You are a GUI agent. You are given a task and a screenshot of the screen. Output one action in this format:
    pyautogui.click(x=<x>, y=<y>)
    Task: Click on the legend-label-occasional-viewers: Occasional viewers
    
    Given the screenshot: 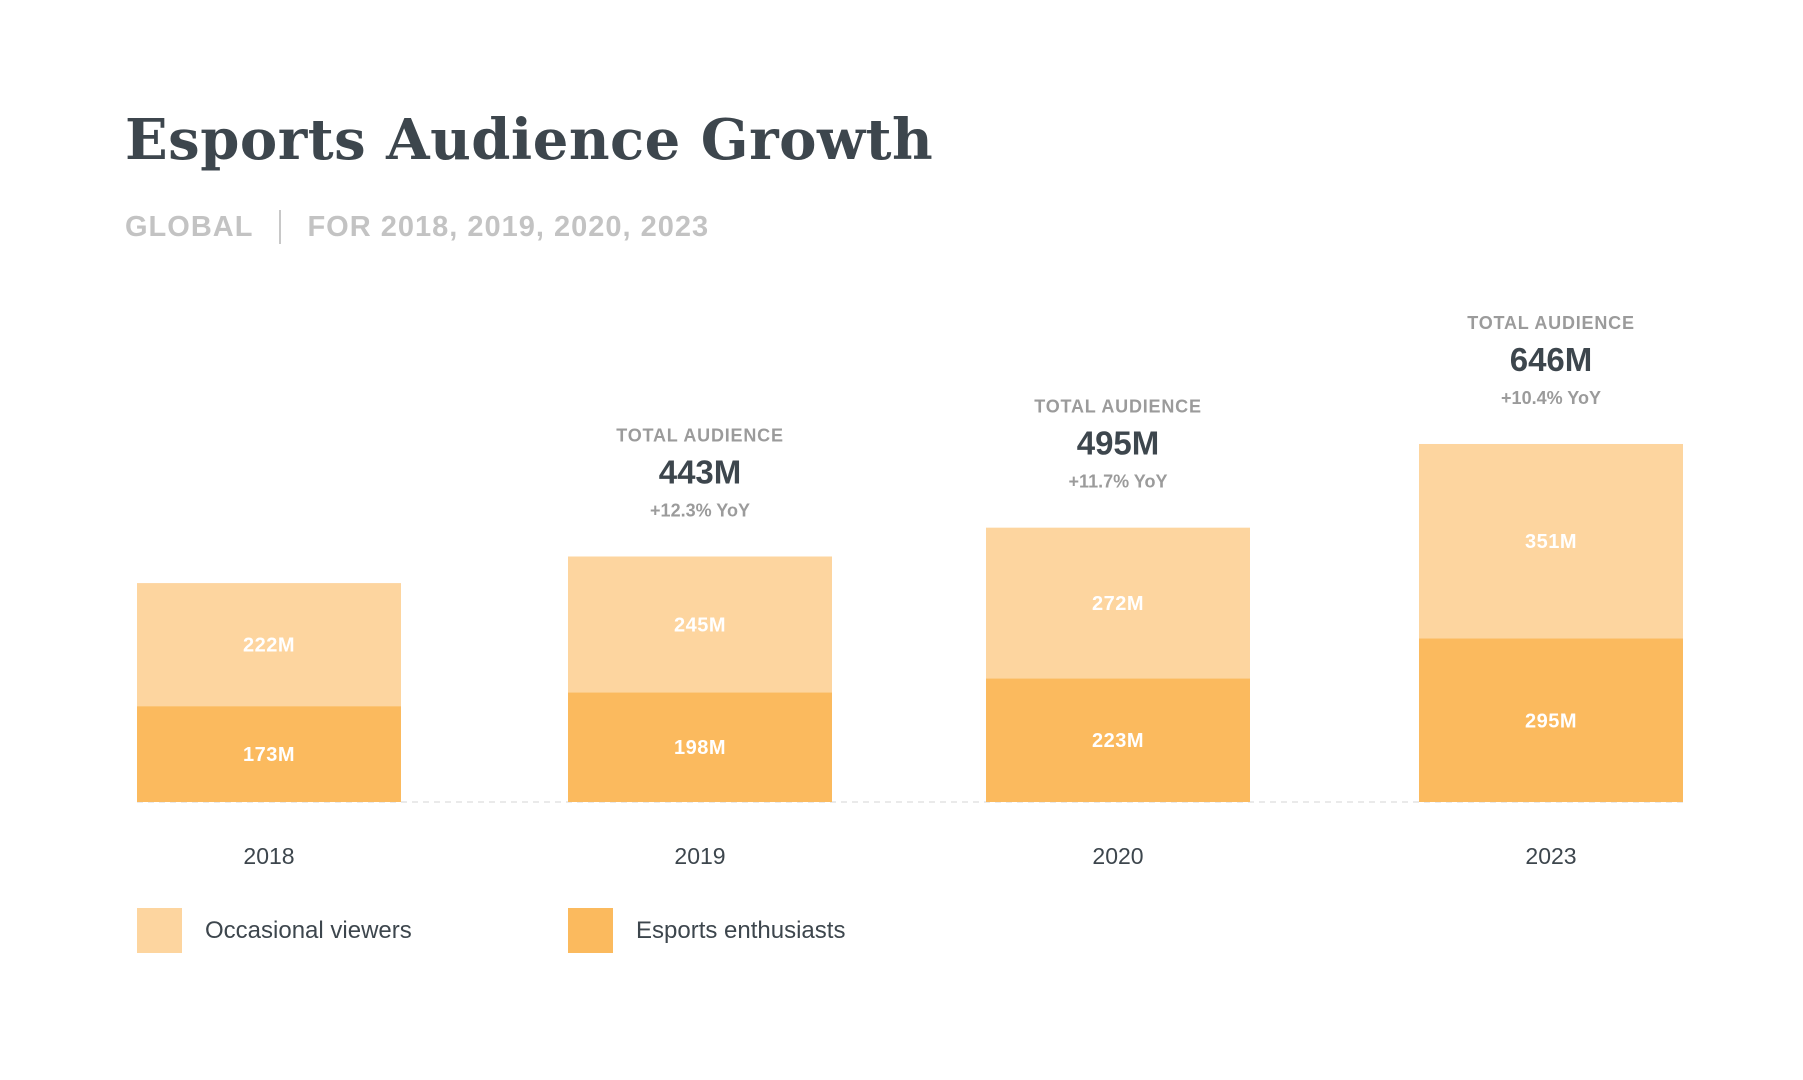 What is the action you would take?
    pyautogui.click(x=308, y=930)
    